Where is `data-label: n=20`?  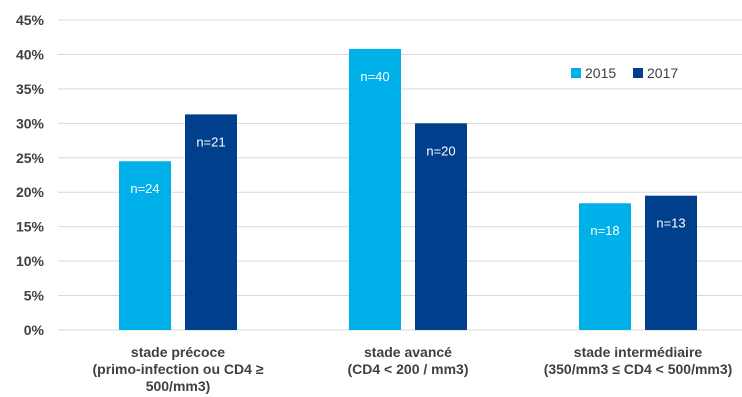 data-label: n=20 is located at coordinates (440, 150).